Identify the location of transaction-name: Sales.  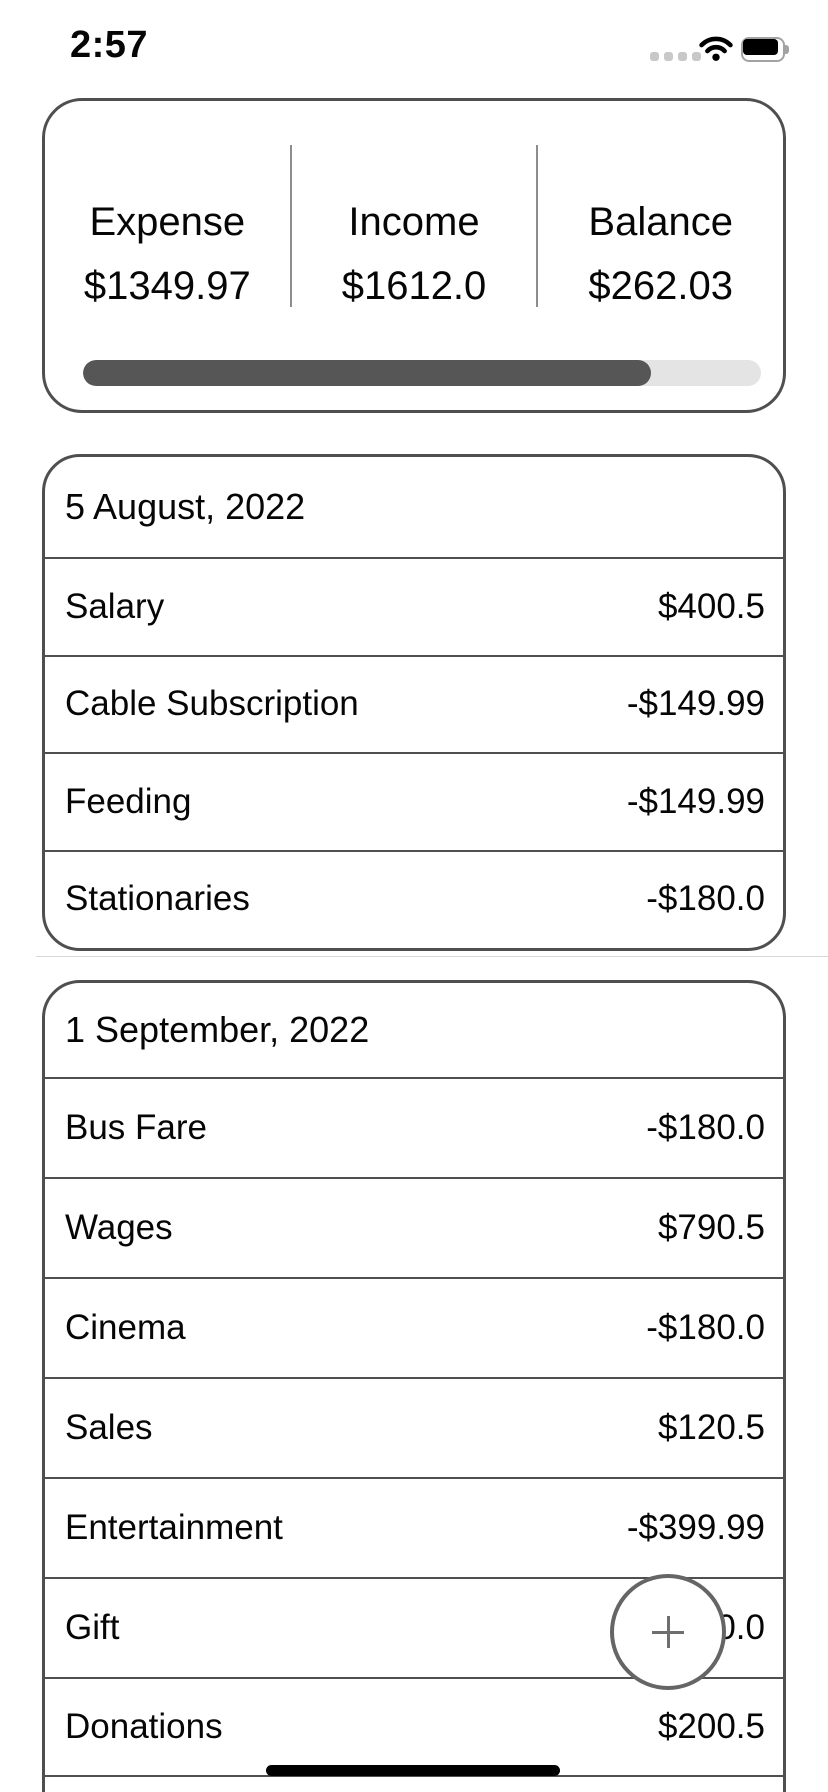
(109, 1427).